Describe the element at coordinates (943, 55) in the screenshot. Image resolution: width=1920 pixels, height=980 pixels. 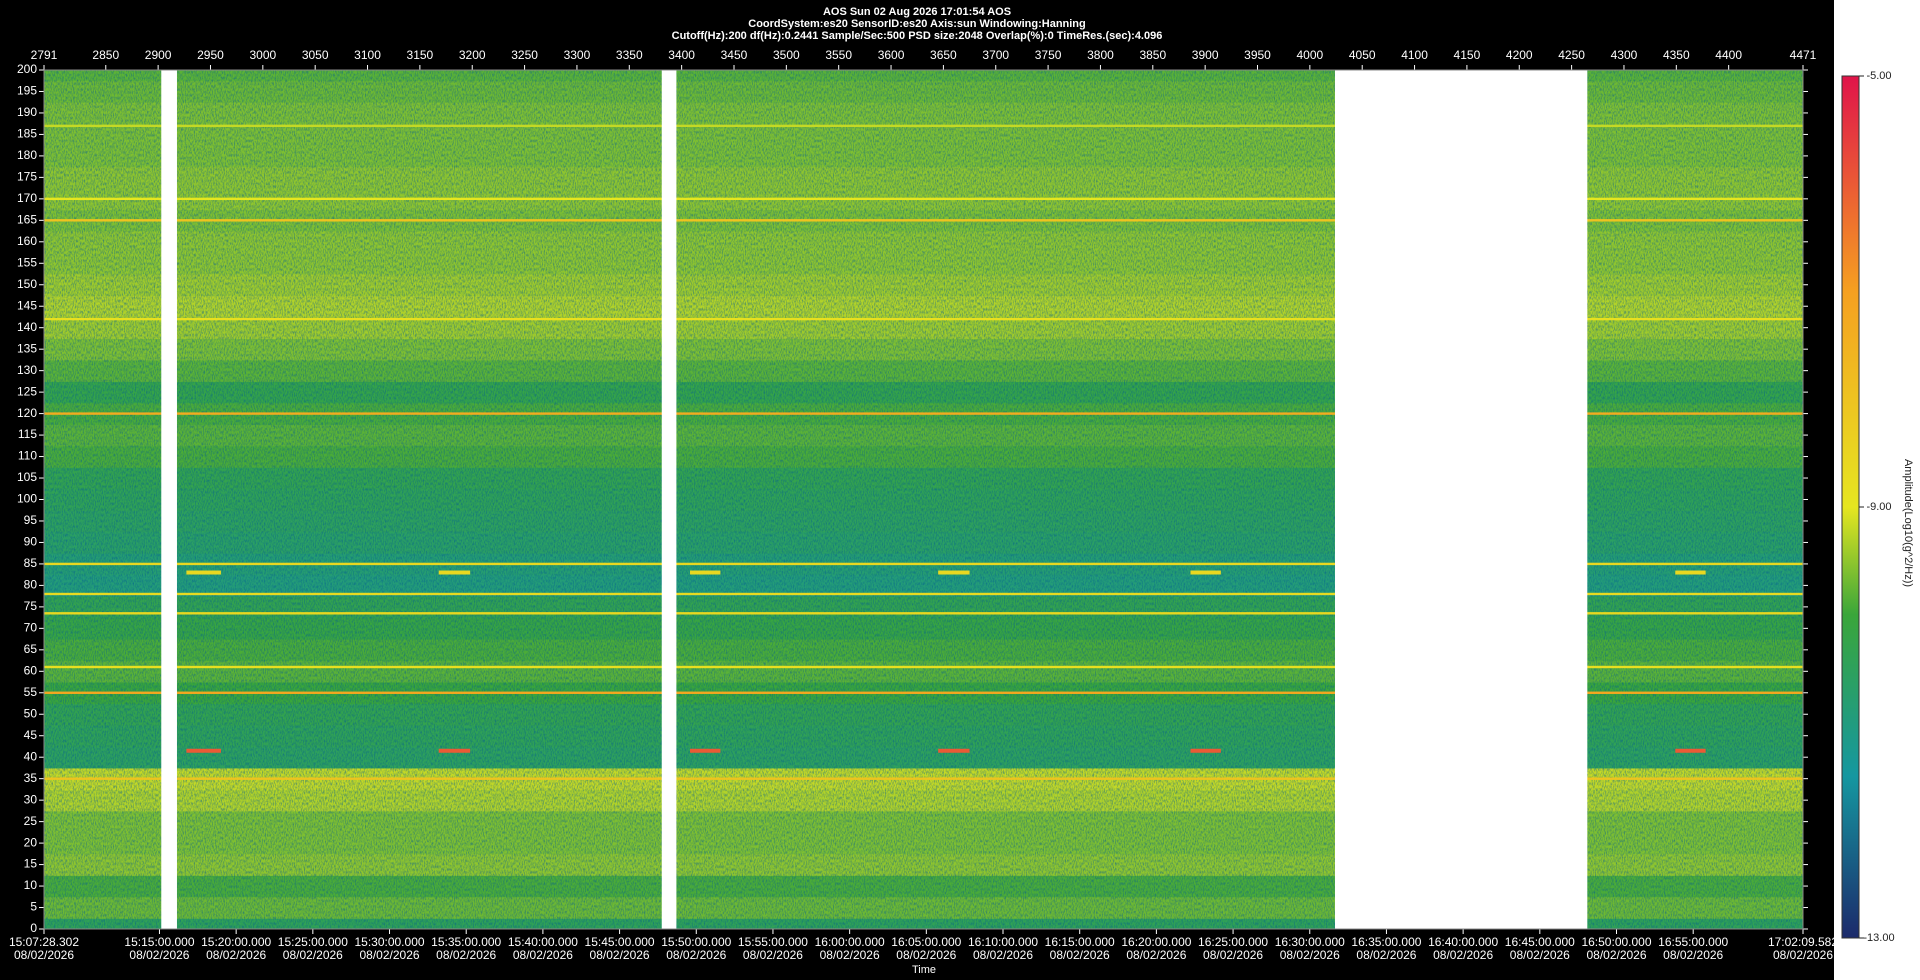
I see `x-tick-label-top: 3650` at that location.